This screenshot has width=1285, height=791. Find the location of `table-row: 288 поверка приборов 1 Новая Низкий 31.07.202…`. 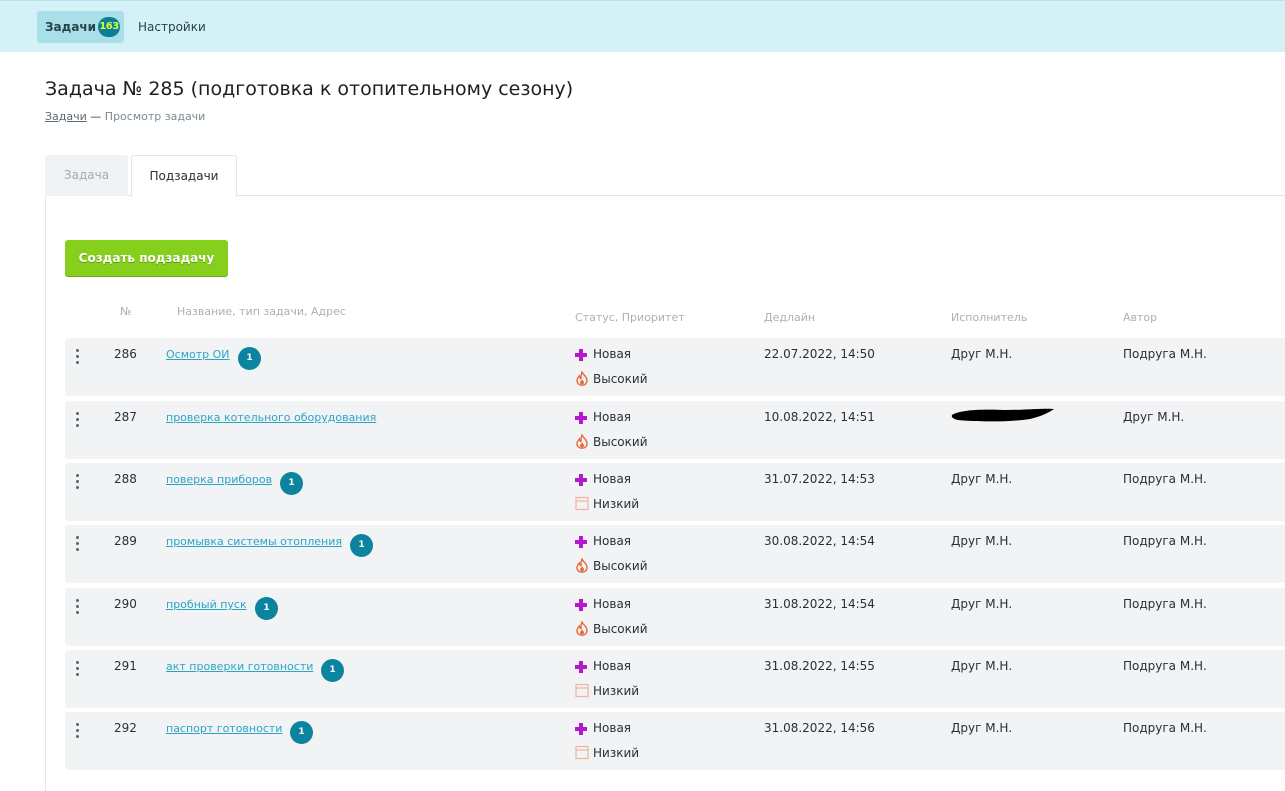

table-row: 288 поверка приборов 1 Новая Низкий 31.07.202… is located at coordinates (675, 492).